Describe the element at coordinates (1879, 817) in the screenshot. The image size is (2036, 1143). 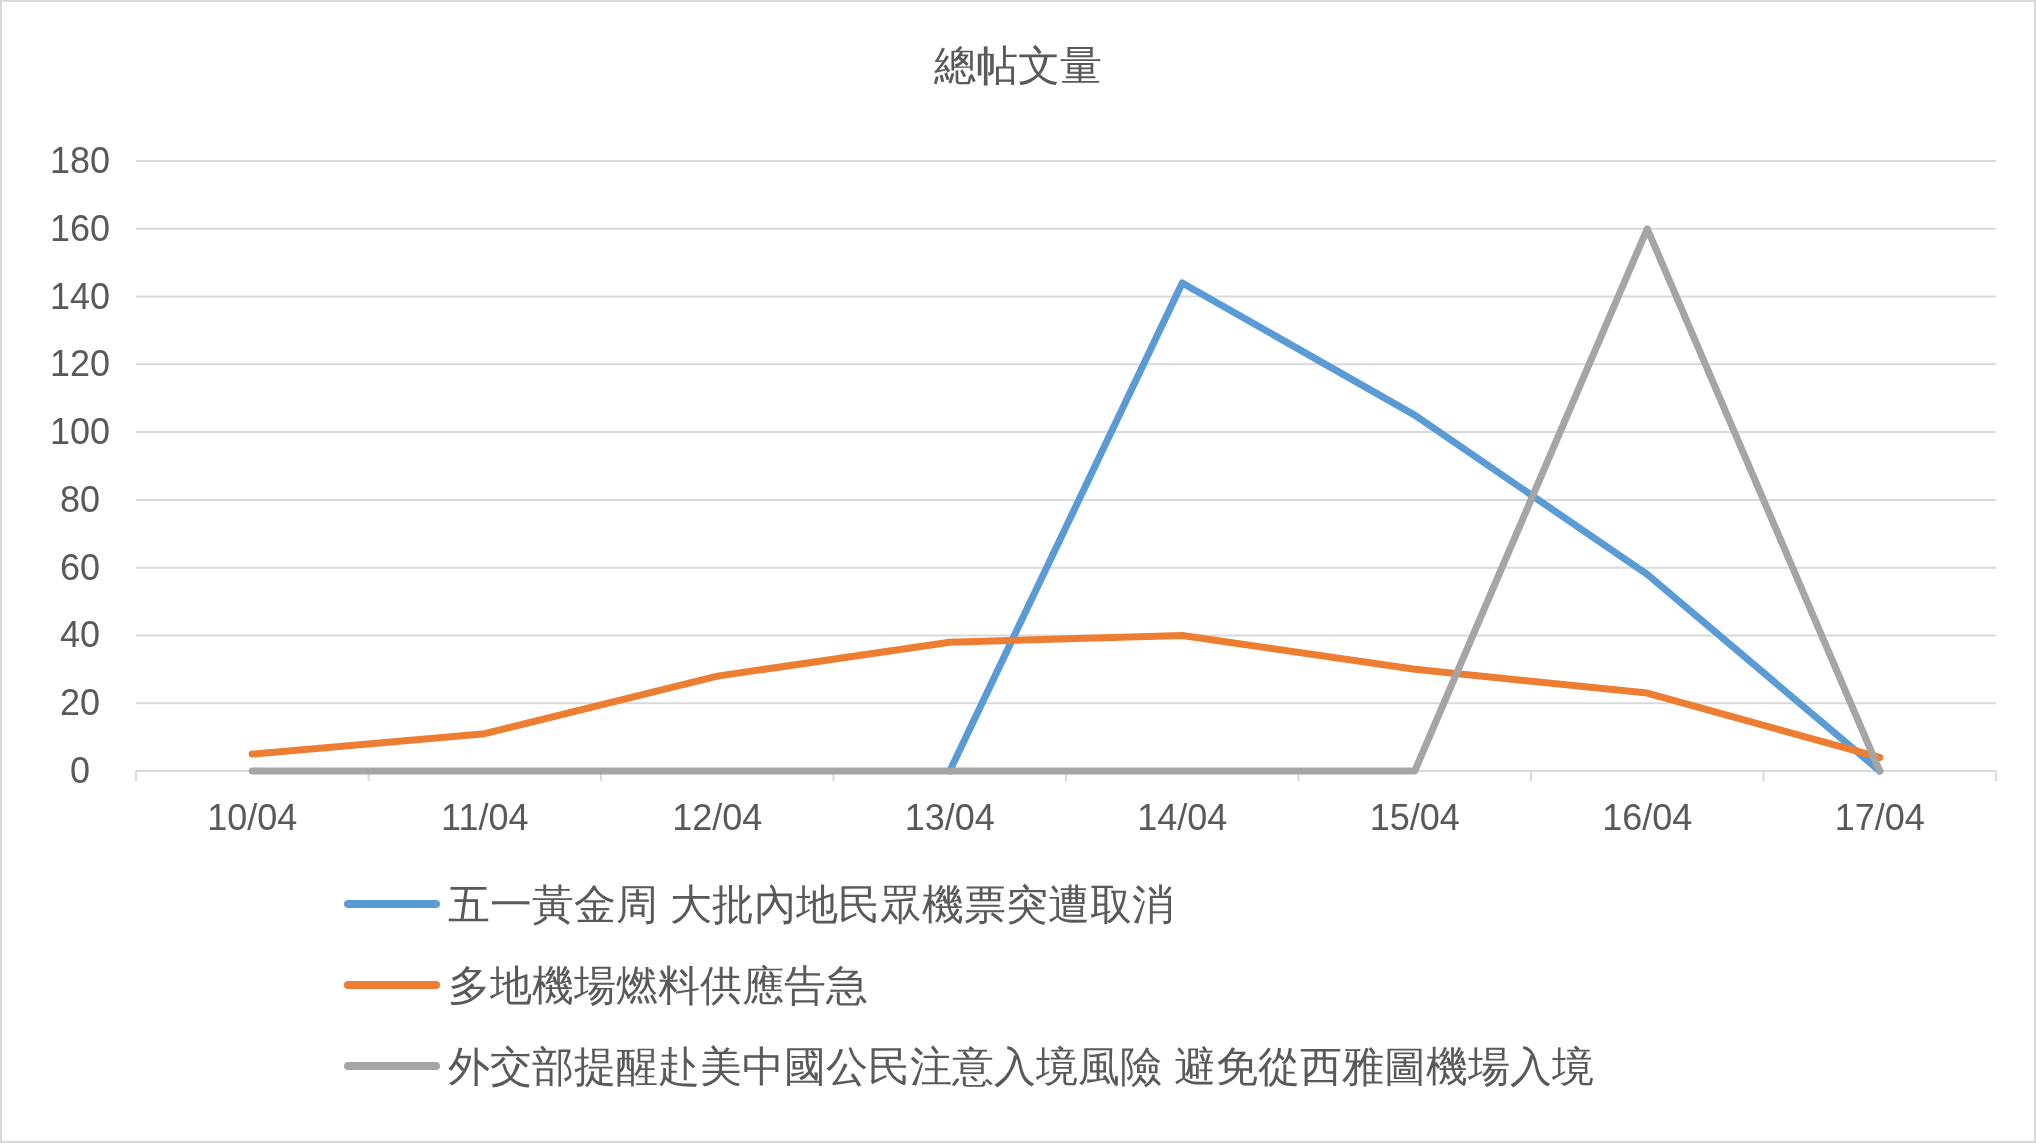
I see `x-tick-label: 17/04` at that location.